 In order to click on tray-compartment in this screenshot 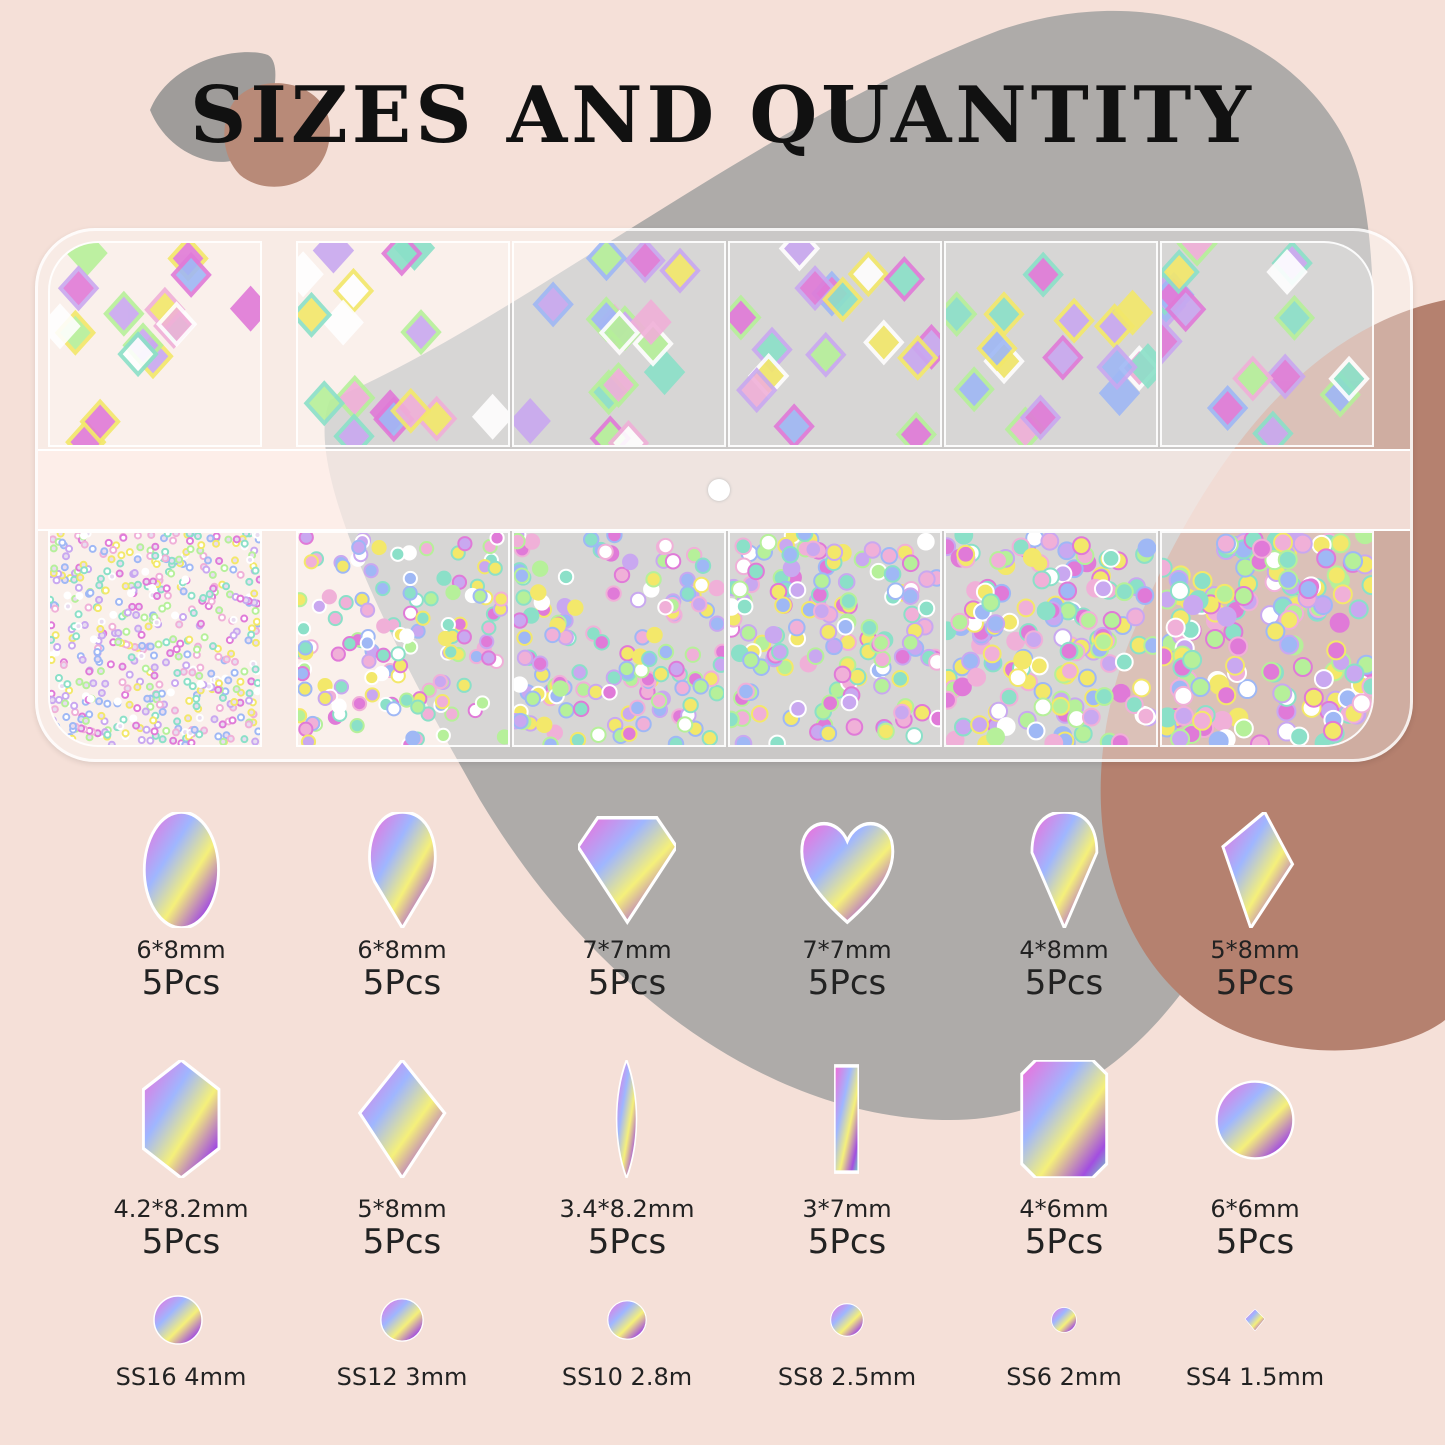, I will do `click(155, 344)`.